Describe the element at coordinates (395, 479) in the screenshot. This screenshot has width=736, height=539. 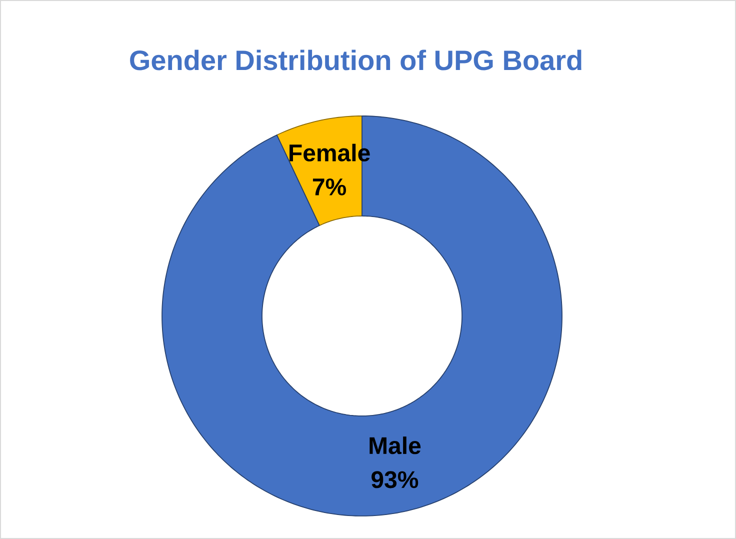
I see `data-label: 93%` at that location.